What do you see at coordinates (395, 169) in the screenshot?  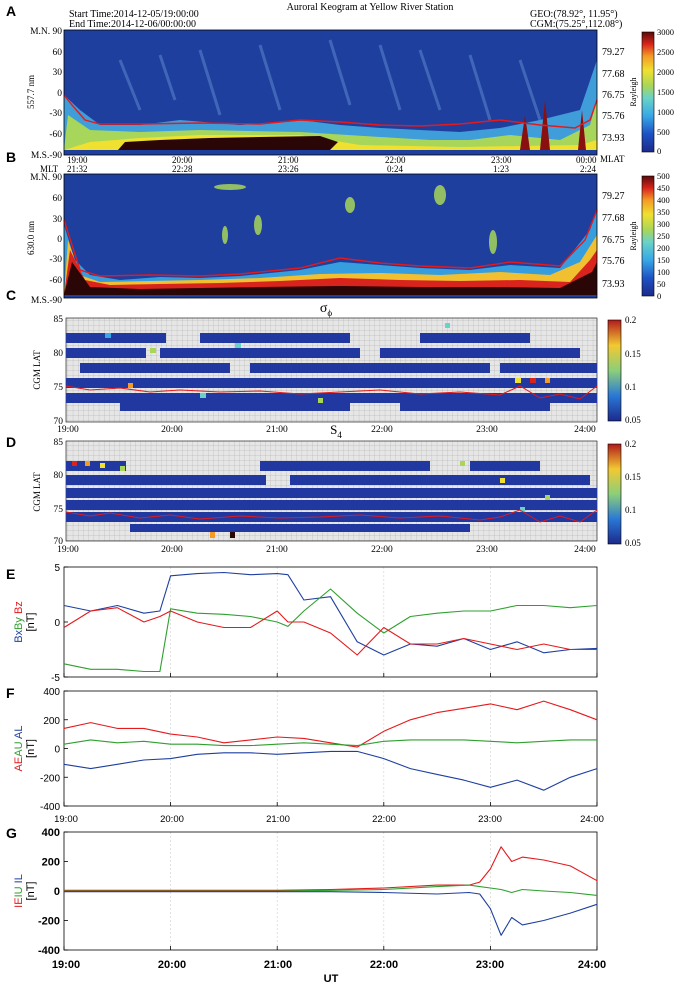 I see `mlt-value: 0:24` at bounding box center [395, 169].